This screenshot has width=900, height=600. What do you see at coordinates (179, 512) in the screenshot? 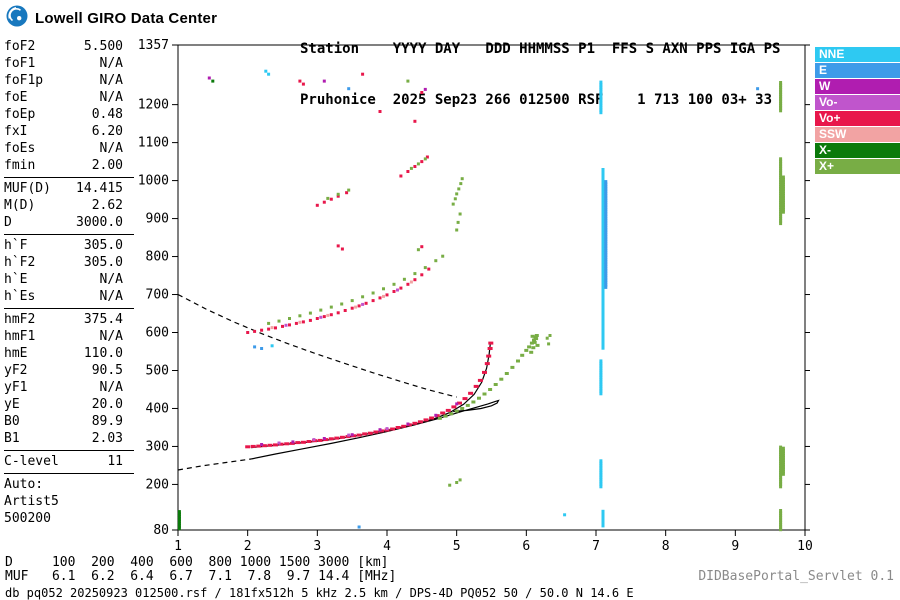
I see `rfi-segment-xm` at bounding box center [179, 512].